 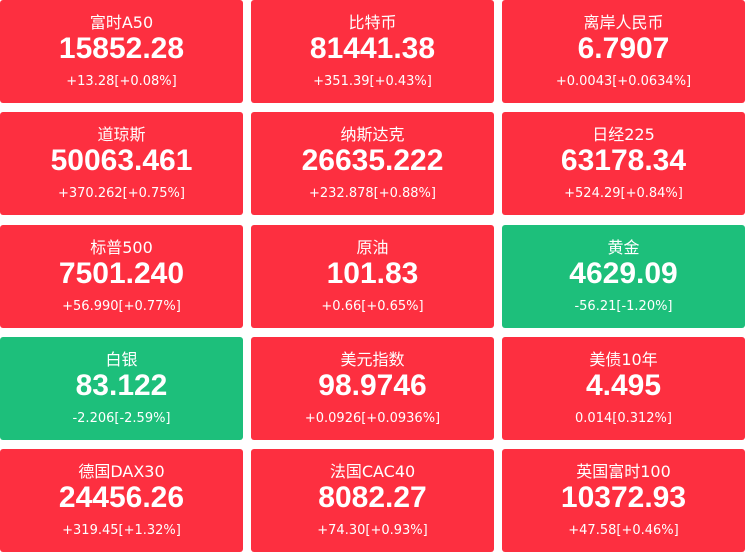 What do you see at coordinates (372, 359) in the screenshot?
I see `quote-name: 美元指数` at bounding box center [372, 359].